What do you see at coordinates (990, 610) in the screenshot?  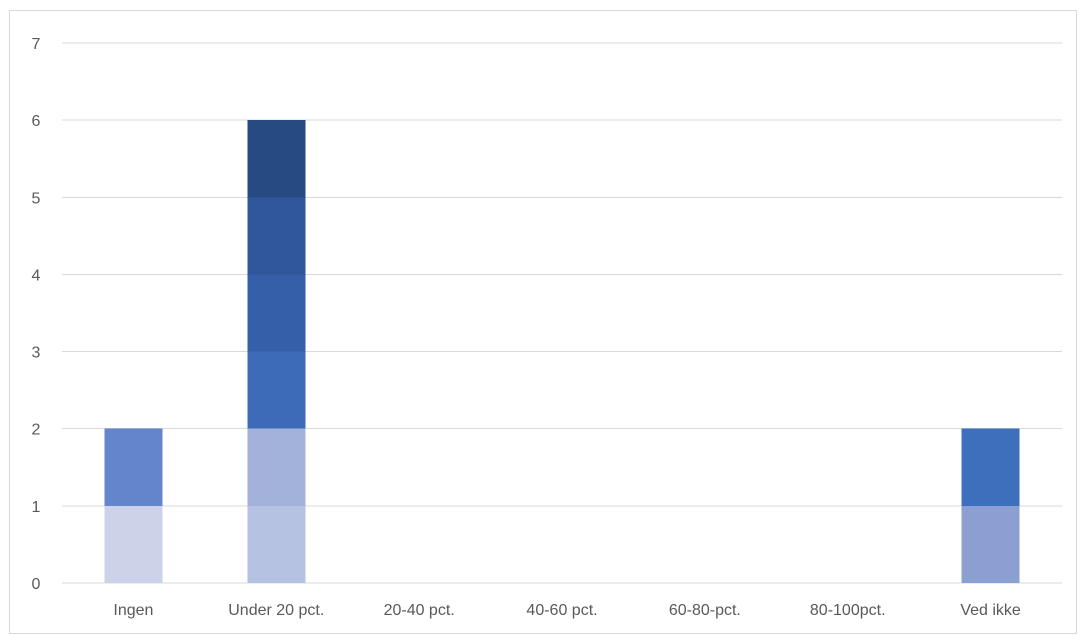 I see `x-tick-label: Ved ikke` at bounding box center [990, 610].